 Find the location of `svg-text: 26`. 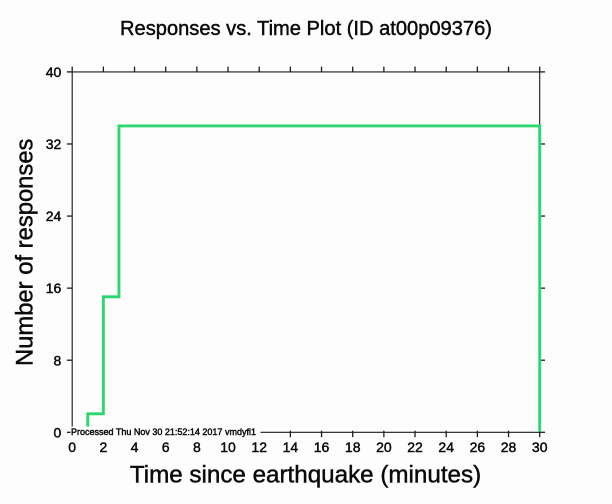

svg-text: 26 is located at coordinates (478, 447).